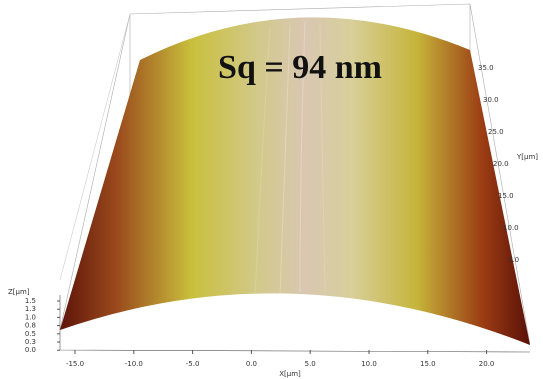 This screenshot has width=543, height=379. I want to click on x-tick-label: 15.0, so click(428, 364).